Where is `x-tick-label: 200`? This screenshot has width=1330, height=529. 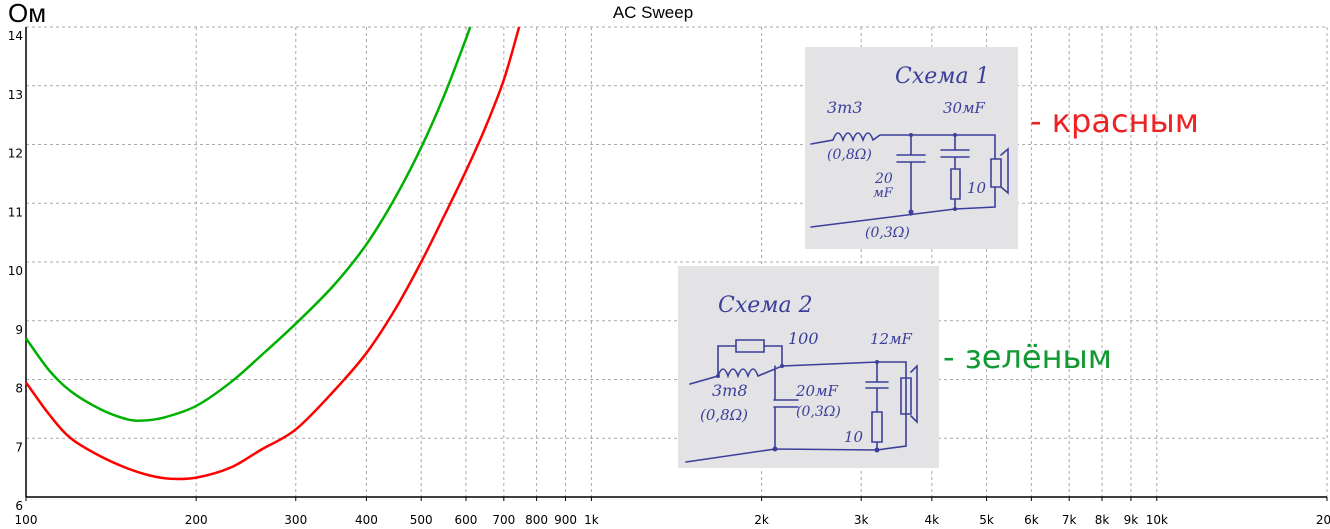 x-tick-label: 200 is located at coordinates (196, 520).